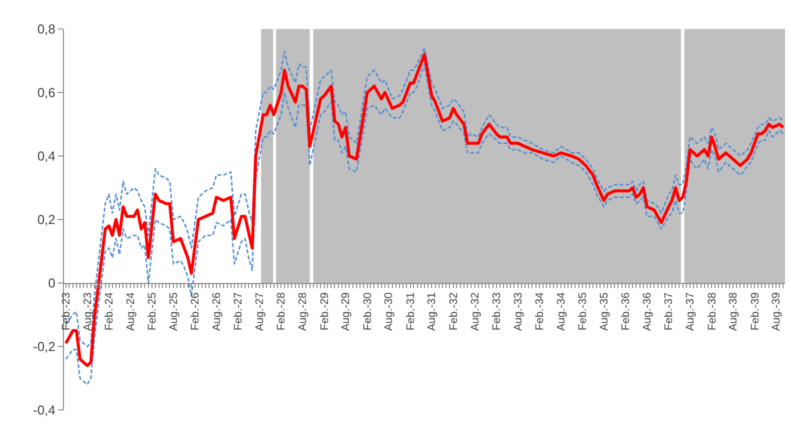 The image size is (791, 424). I want to click on x-tick-label: Aug.-29, so click(346, 311).